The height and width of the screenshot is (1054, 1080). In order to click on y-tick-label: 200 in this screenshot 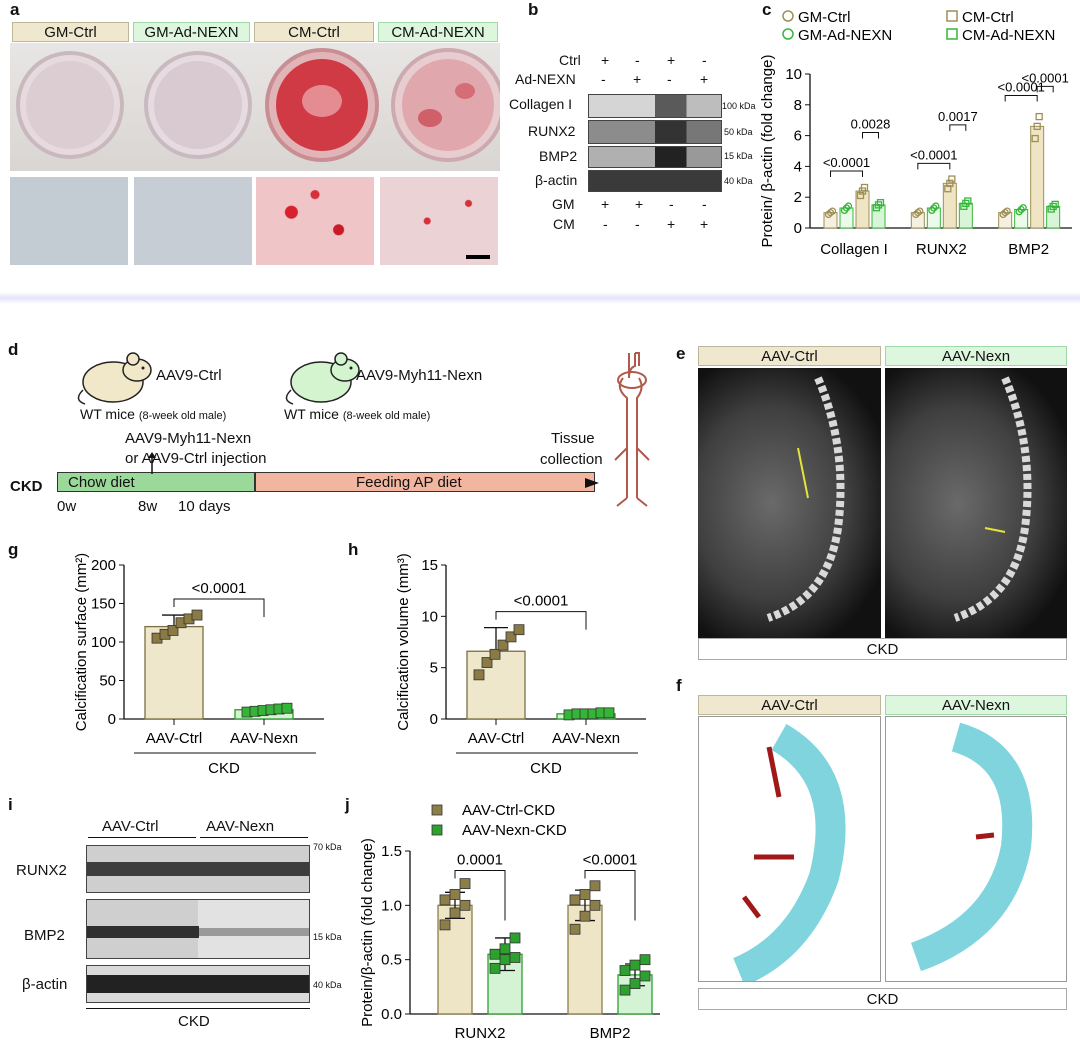, I will do `click(103, 565)`.